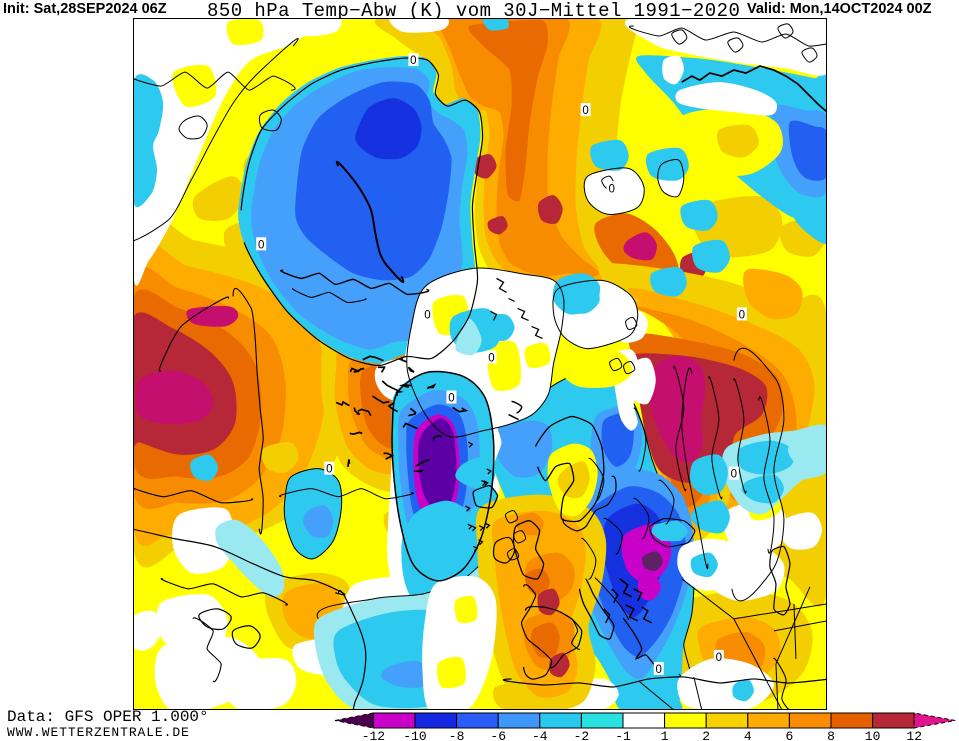 This screenshot has width=959, height=741. I want to click on svg-text: 6, so click(789, 735).